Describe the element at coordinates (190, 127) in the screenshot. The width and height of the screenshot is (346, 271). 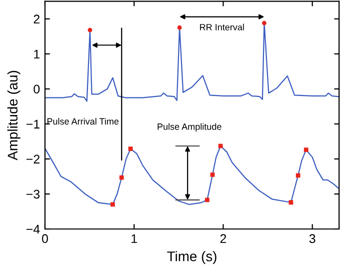
I see `annotation: Pulse Amplitude` at that location.